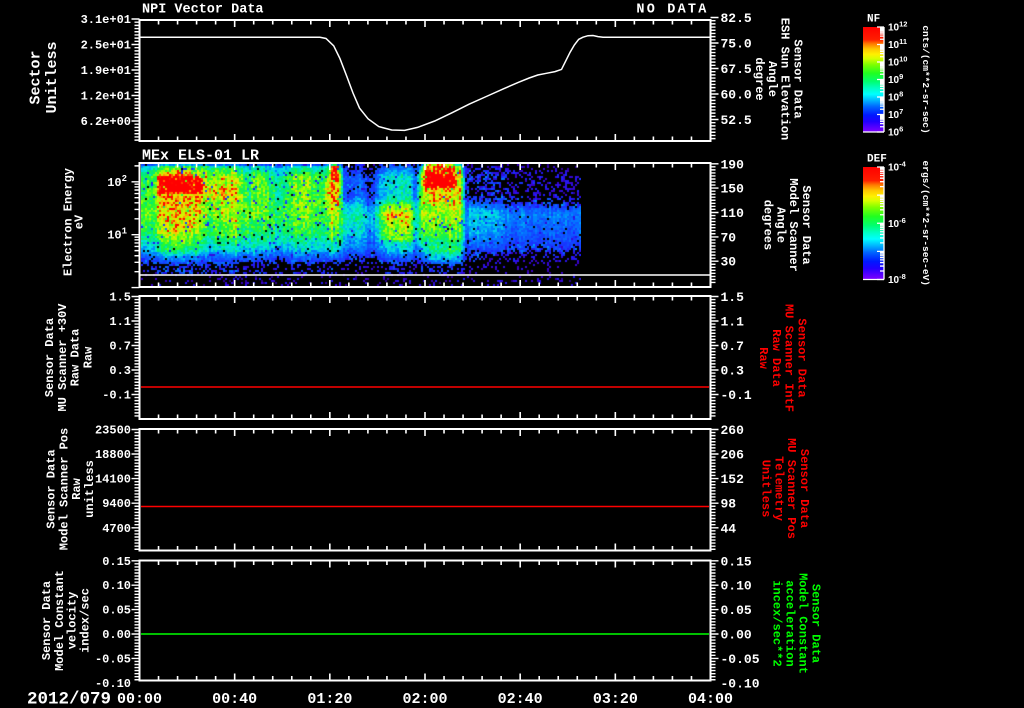 The height and width of the screenshot is (708, 1024). I want to click on svg-text: 6.2e+00, so click(106, 122).